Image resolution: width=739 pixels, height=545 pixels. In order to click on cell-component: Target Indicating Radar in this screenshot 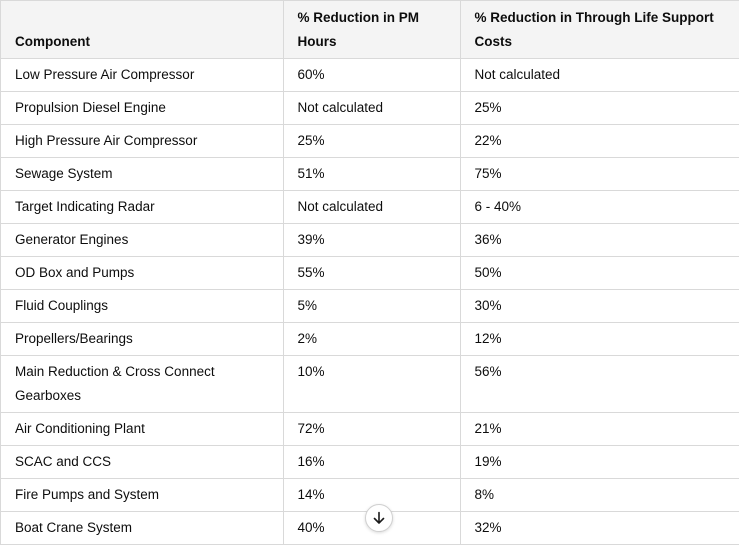, I will do `click(142, 207)`.